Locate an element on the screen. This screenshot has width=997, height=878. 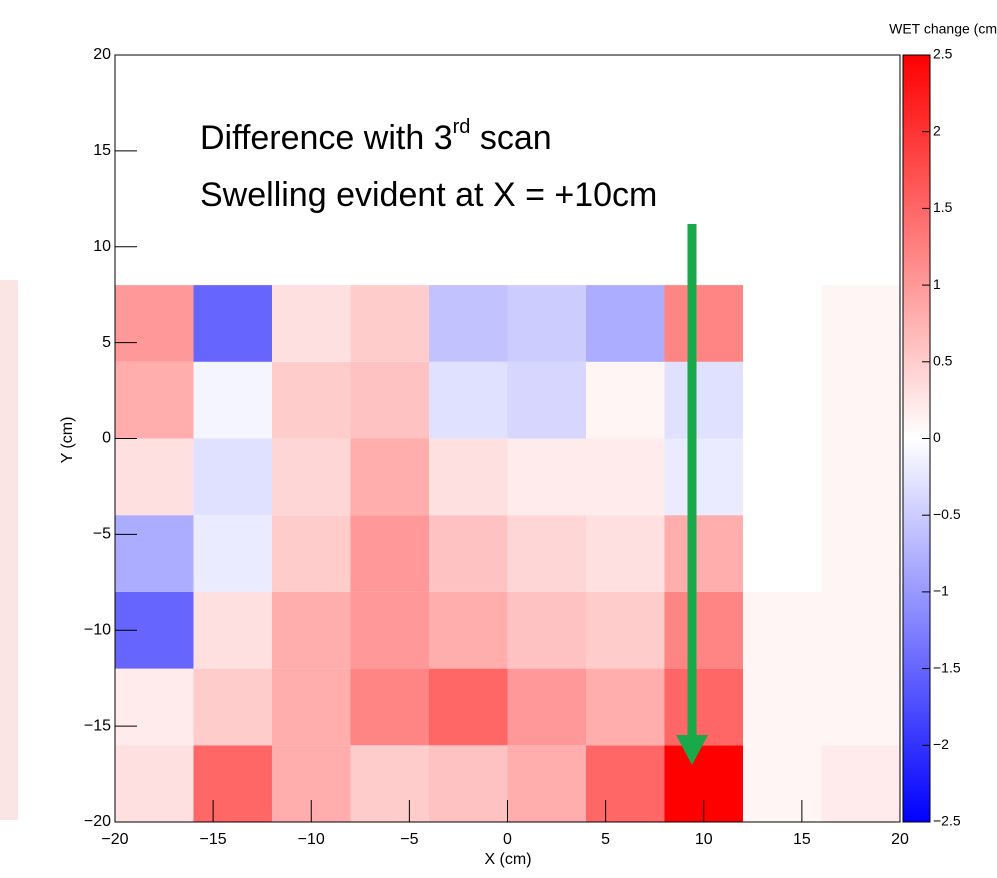
arrow-head is located at coordinates (692, 750).